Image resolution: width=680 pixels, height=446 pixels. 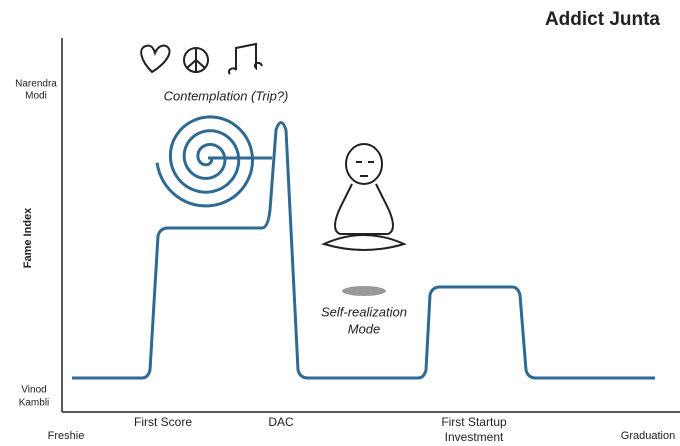 I want to click on y-top-label: Narendra, so click(x=36, y=84).